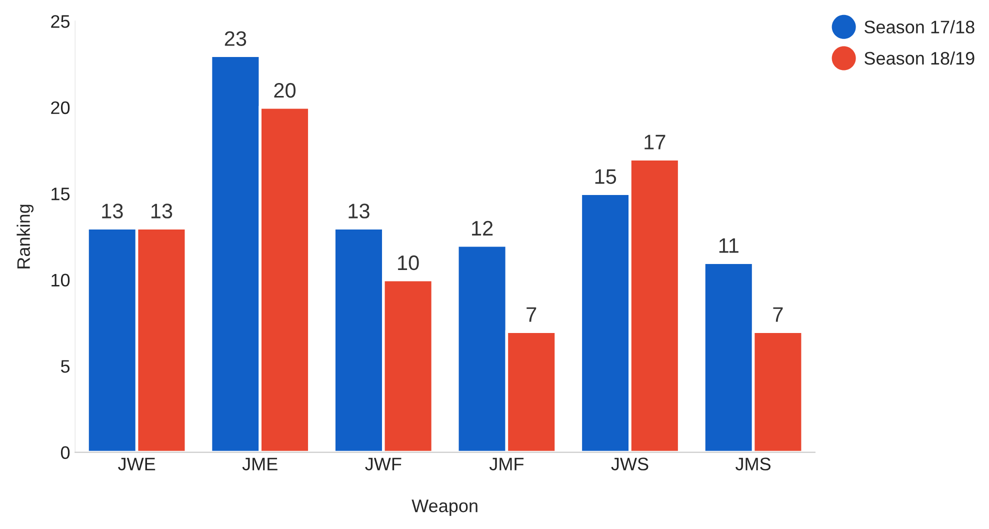 This screenshot has height=529, width=989. I want to click on y-tick-label: 10, so click(61, 280).